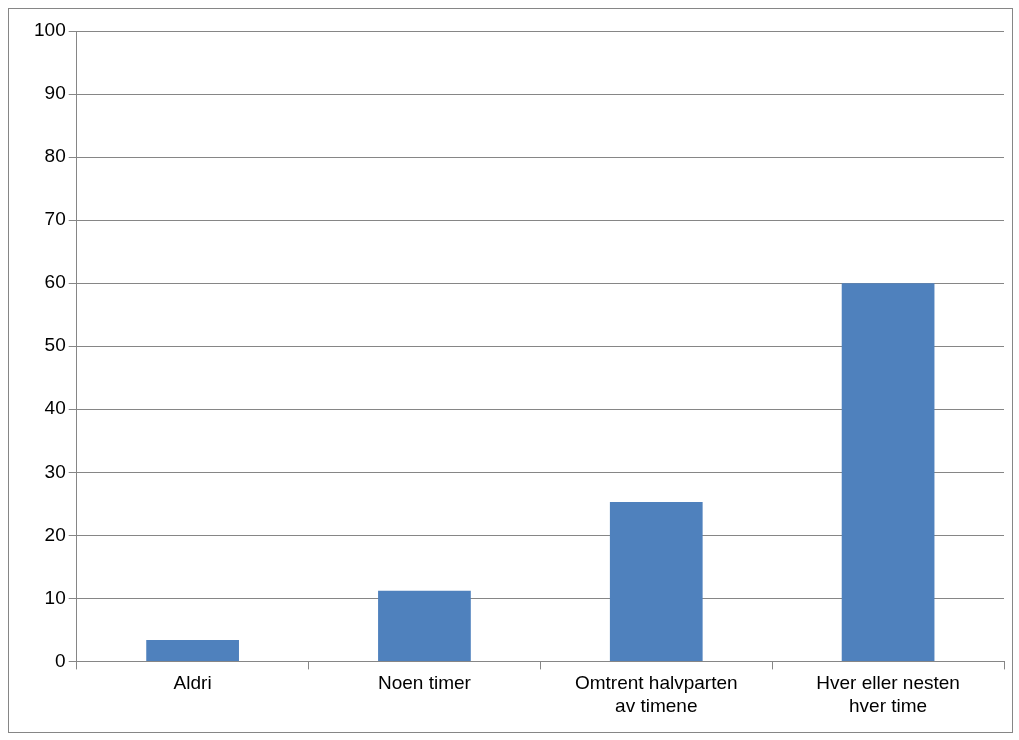 This screenshot has height=740, width=1019. Describe the element at coordinates (656, 694) in the screenshot. I see `x-tick-label: Omtrent halvparten av timene` at that location.